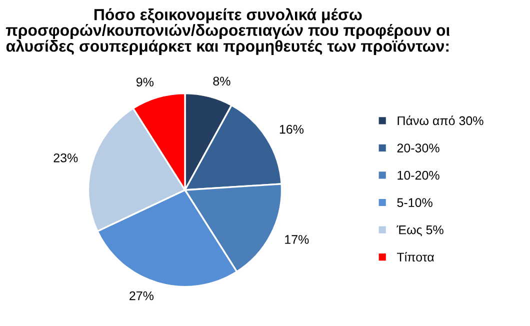 The image size is (530, 326). What do you see at coordinates (414, 202) in the screenshot?
I see `legend-label: 5-10%` at bounding box center [414, 202].